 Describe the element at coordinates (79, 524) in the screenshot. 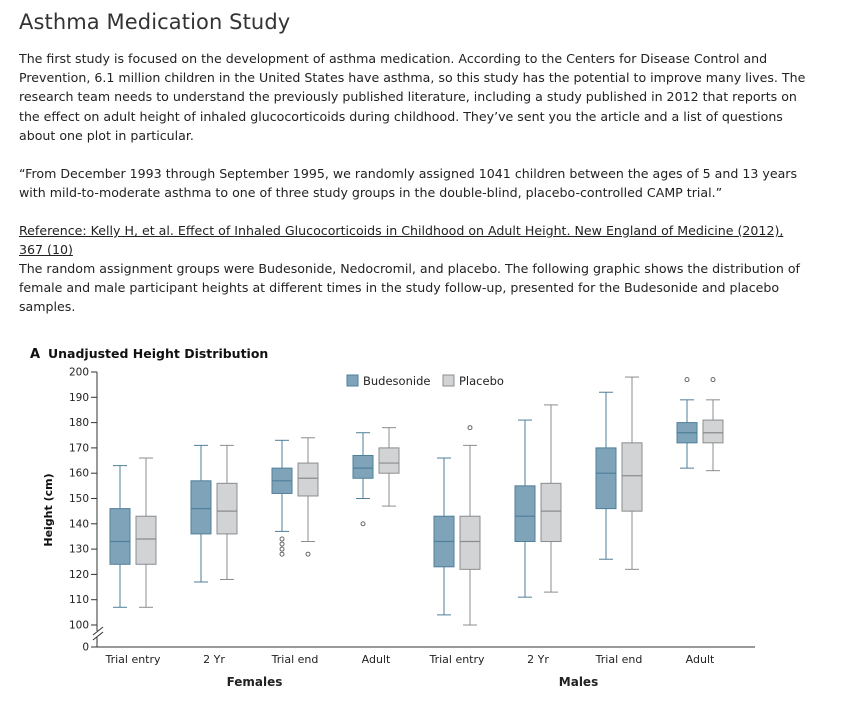

I see `y-tick-label: 140` at that location.